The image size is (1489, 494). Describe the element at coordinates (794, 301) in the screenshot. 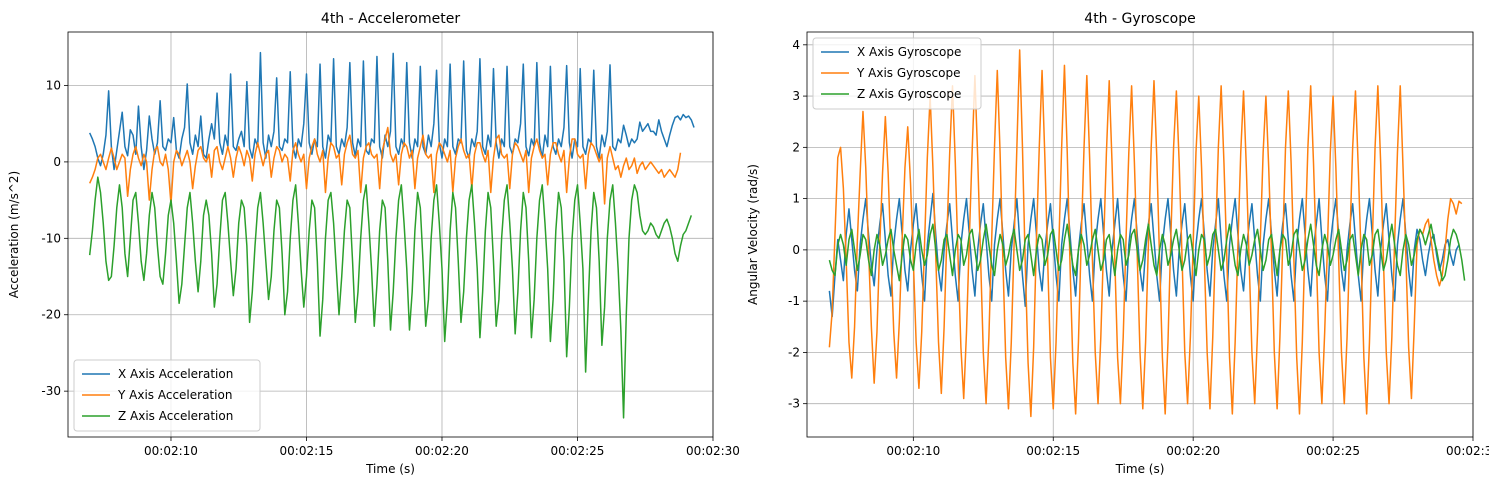

I see `y-tick-label: -1` at that location.